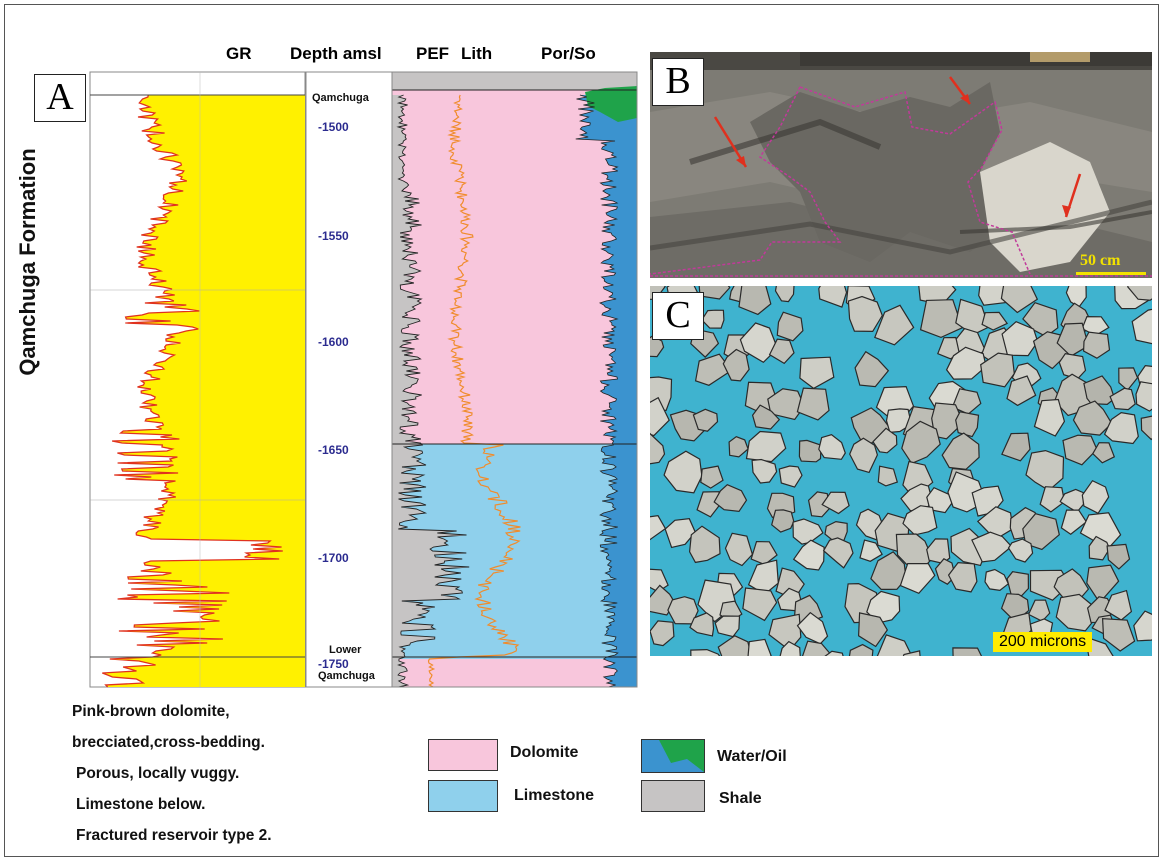  Describe the element at coordinates (333, 450) in the screenshot. I see `depth-tick-label: -1650` at that location.